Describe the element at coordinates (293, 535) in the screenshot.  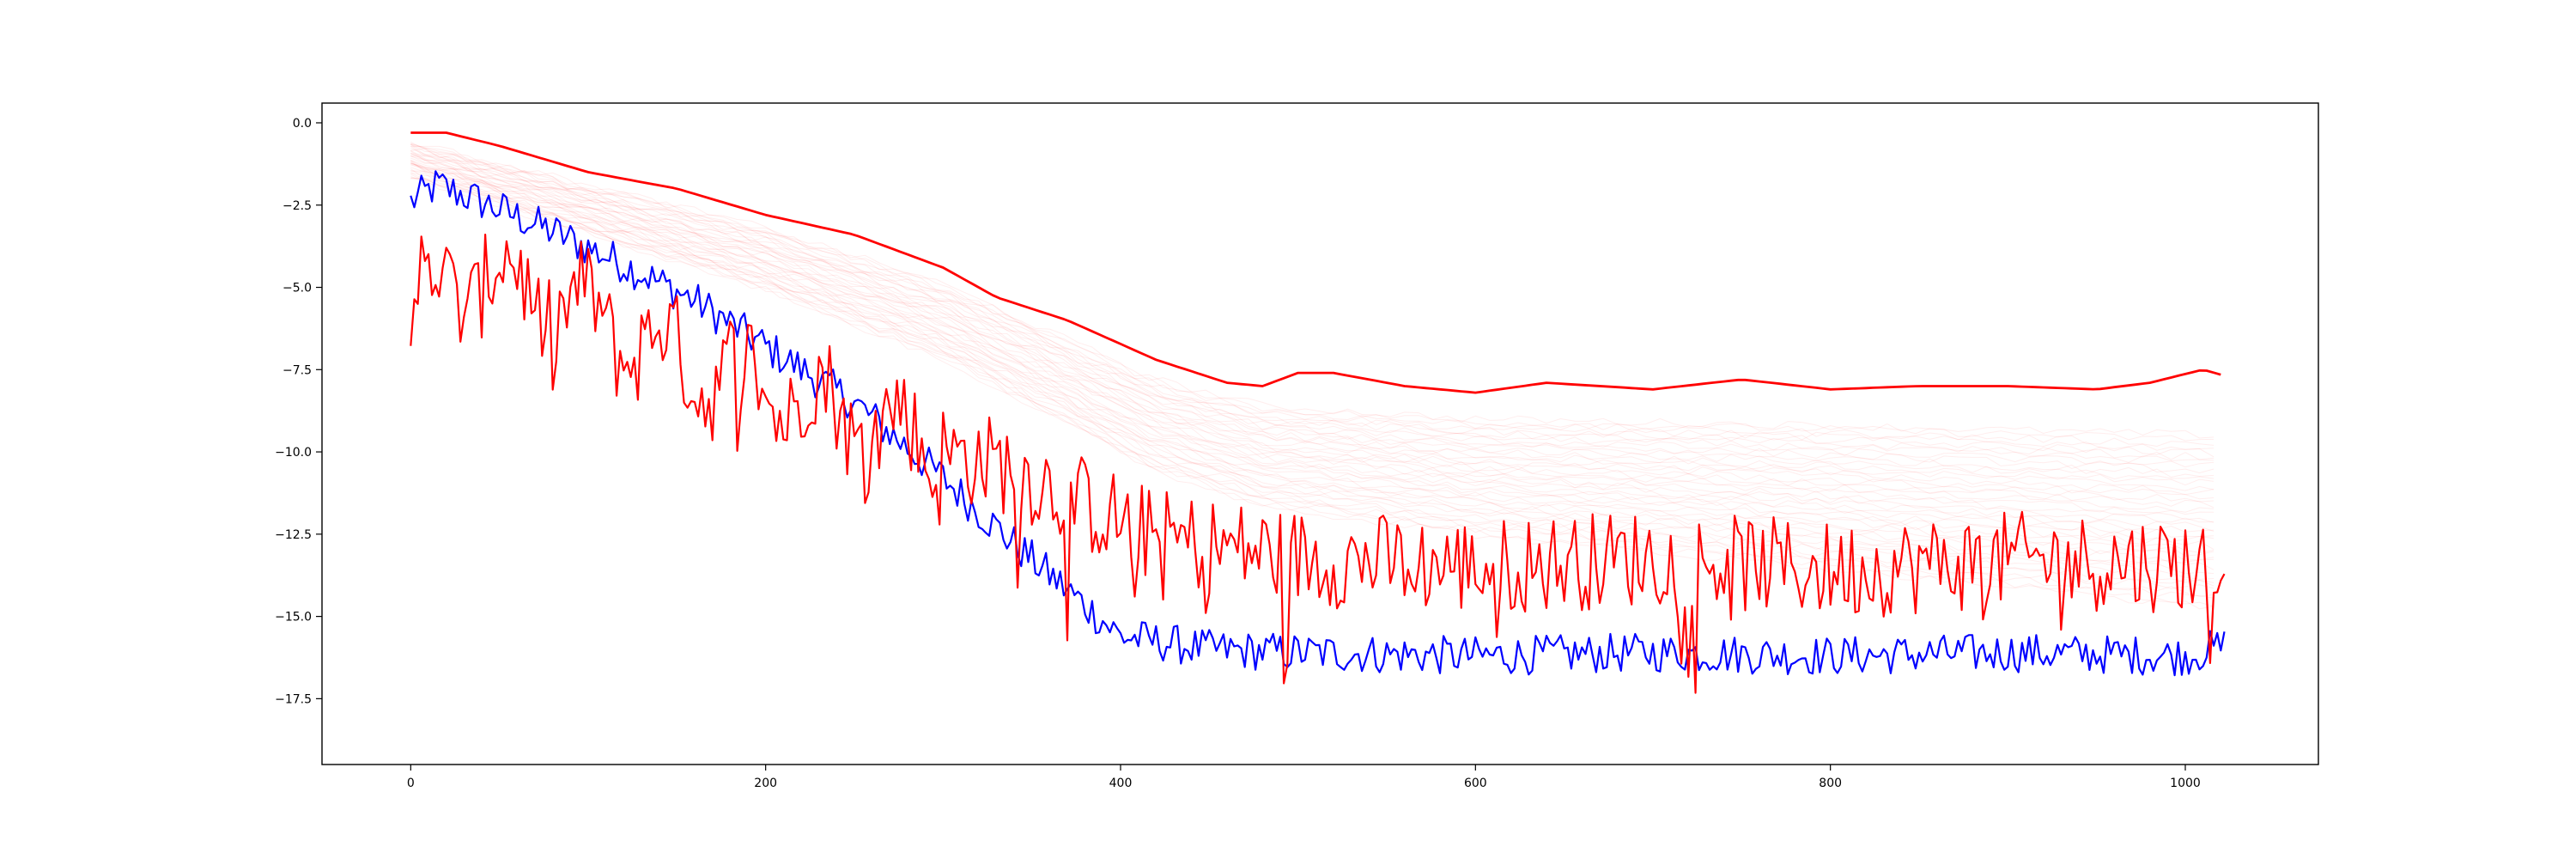
I see `y-tick-label: −12.5` at that location.